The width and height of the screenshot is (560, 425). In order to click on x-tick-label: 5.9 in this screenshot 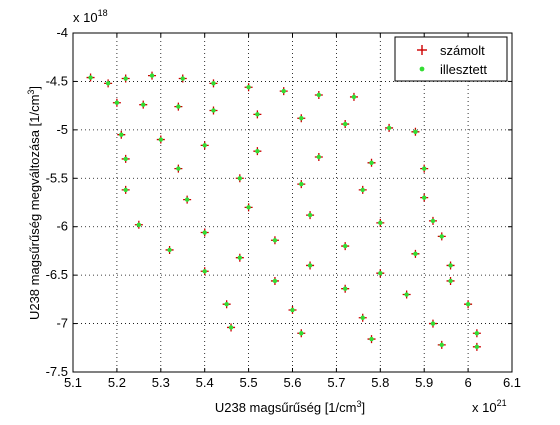, I will do `click(424, 382)`.